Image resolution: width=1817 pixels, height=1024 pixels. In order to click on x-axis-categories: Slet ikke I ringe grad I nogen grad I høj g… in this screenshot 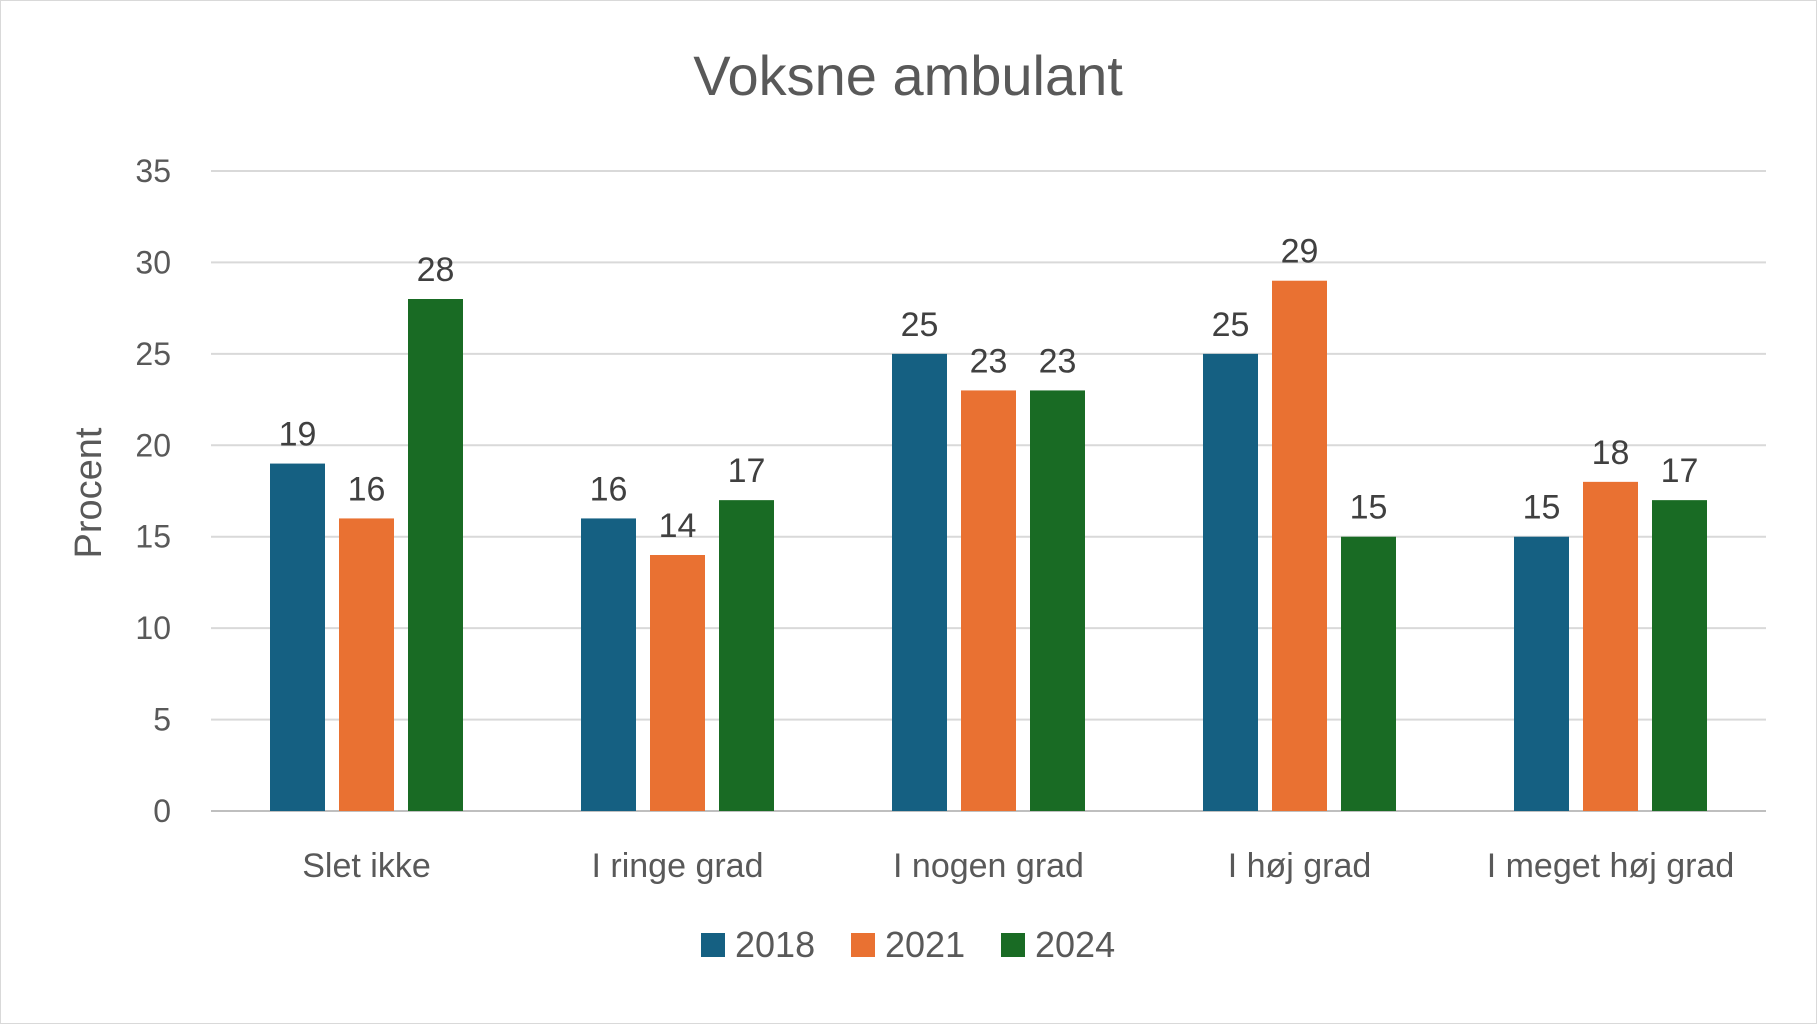, I will do `click(1018, 866)`.